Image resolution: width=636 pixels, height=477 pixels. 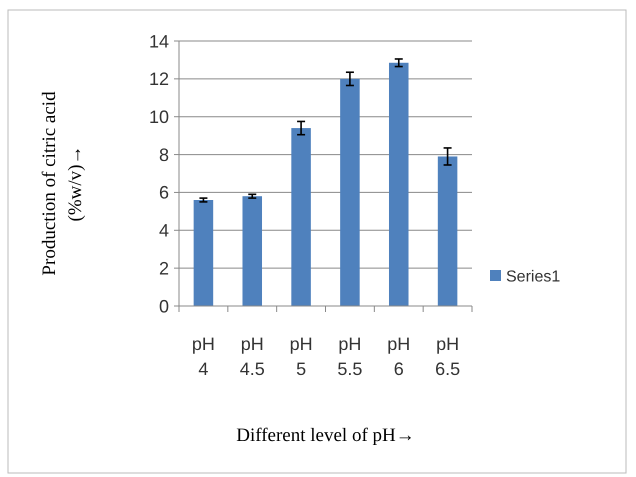 What do you see at coordinates (349, 356) in the screenshot?
I see `x-tick-label: pH 5.5` at bounding box center [349, 356].